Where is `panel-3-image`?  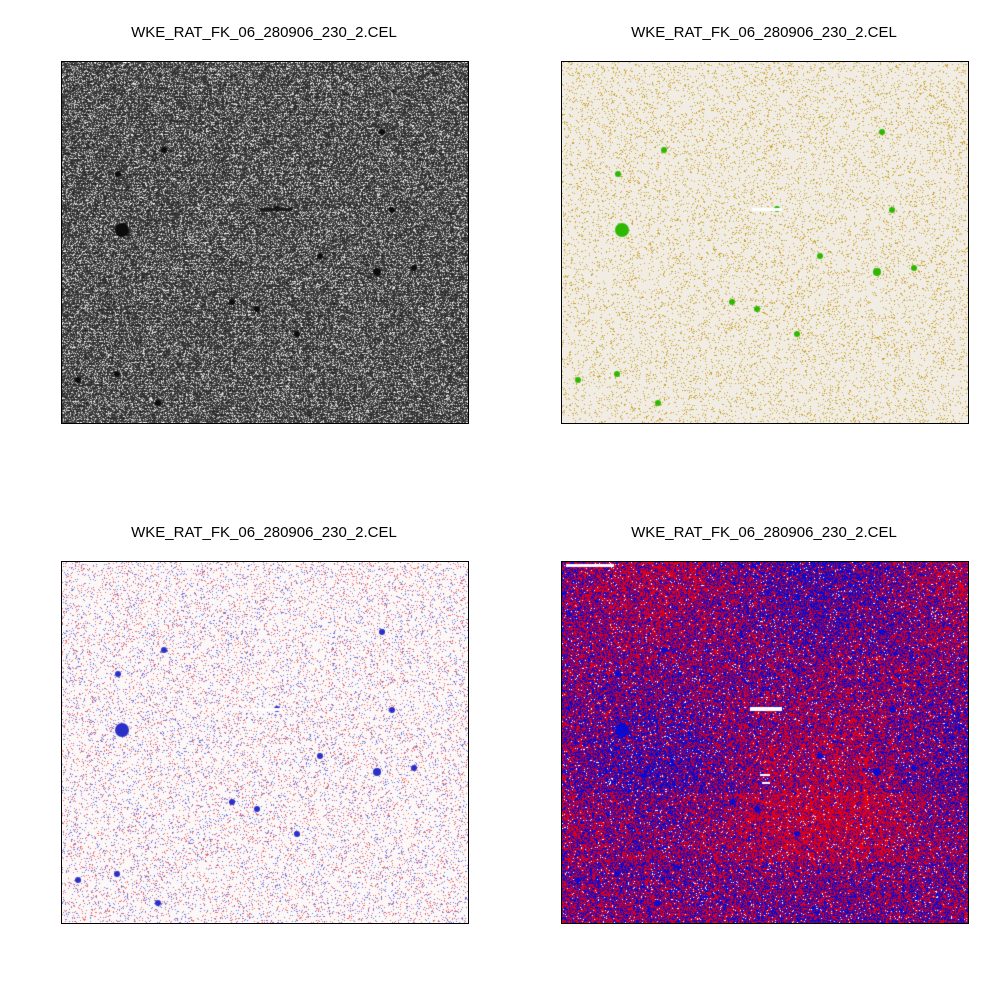 panel-3-image is located at coordinates (265, 742).